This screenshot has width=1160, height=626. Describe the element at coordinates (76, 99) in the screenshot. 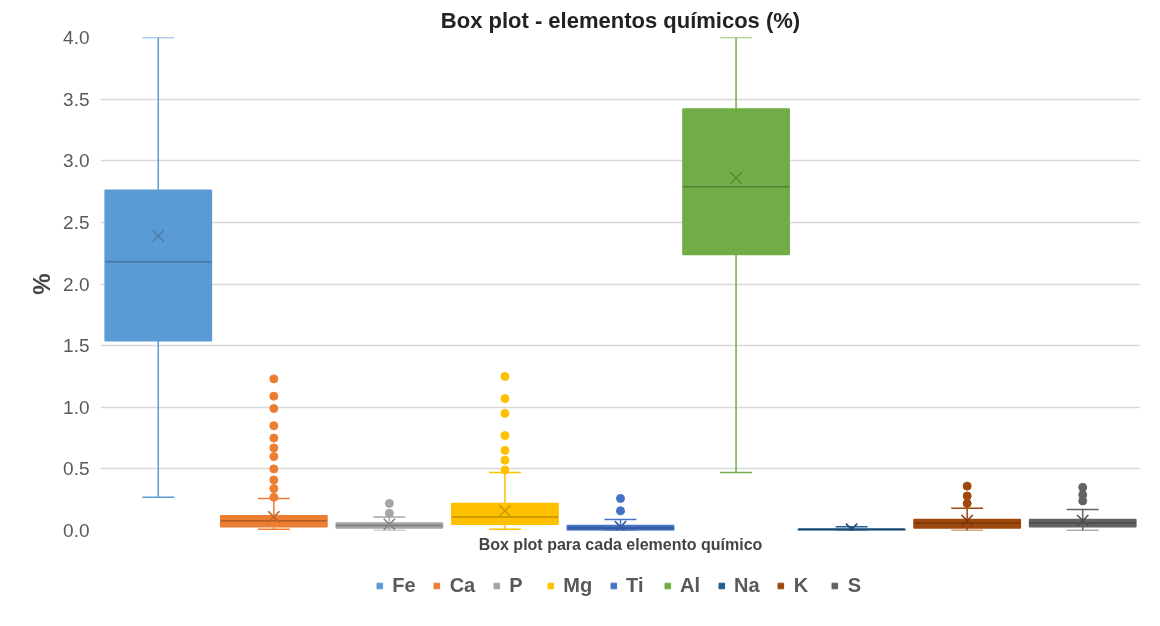

I see `y-tick-label: 3.5` at that location.